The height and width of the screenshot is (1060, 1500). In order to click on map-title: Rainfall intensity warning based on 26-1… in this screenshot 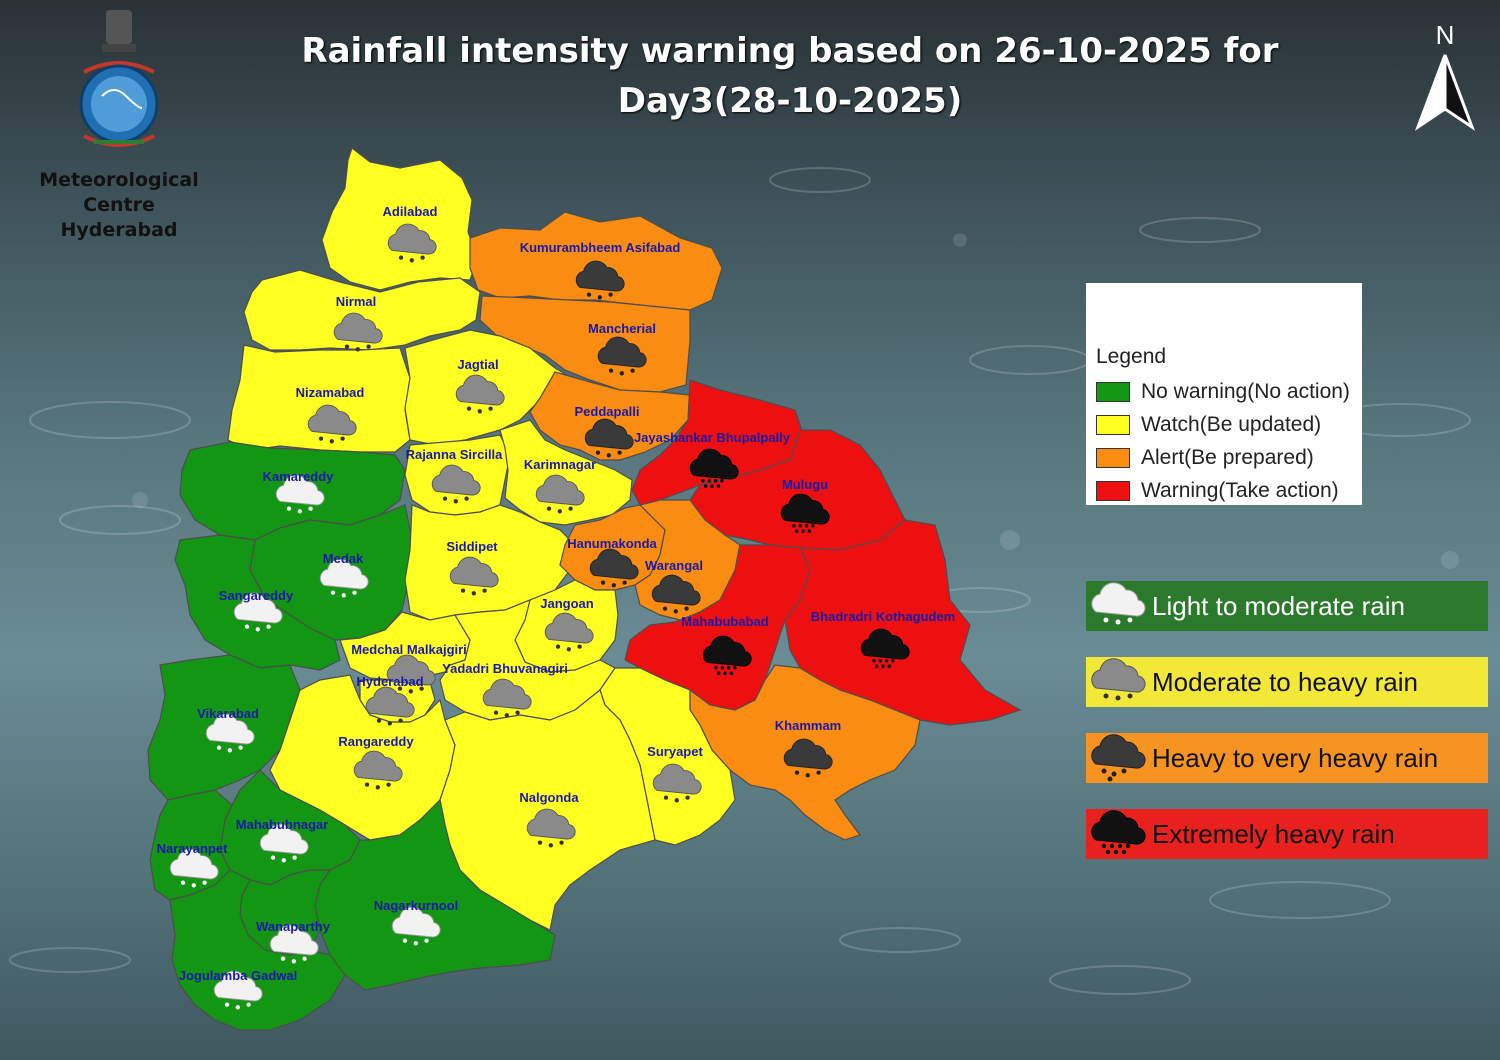, I will do `click(790, 76)`.